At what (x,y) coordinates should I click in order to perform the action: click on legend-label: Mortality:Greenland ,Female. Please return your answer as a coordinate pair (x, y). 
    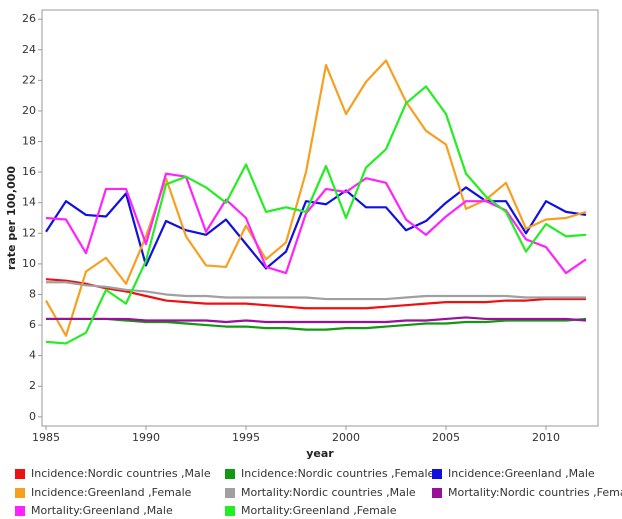
    Looking at the image, I should click on (319, 510).